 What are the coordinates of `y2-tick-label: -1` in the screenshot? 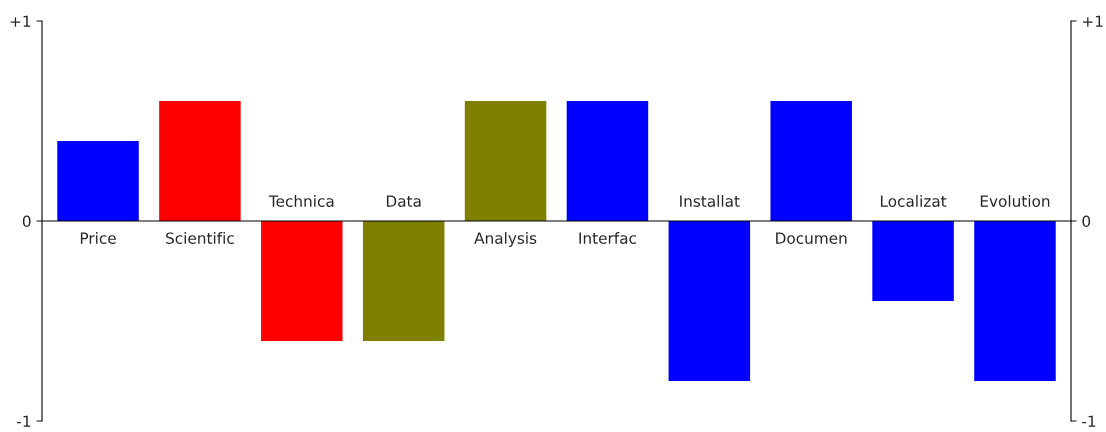 It's located at (1089, 421).